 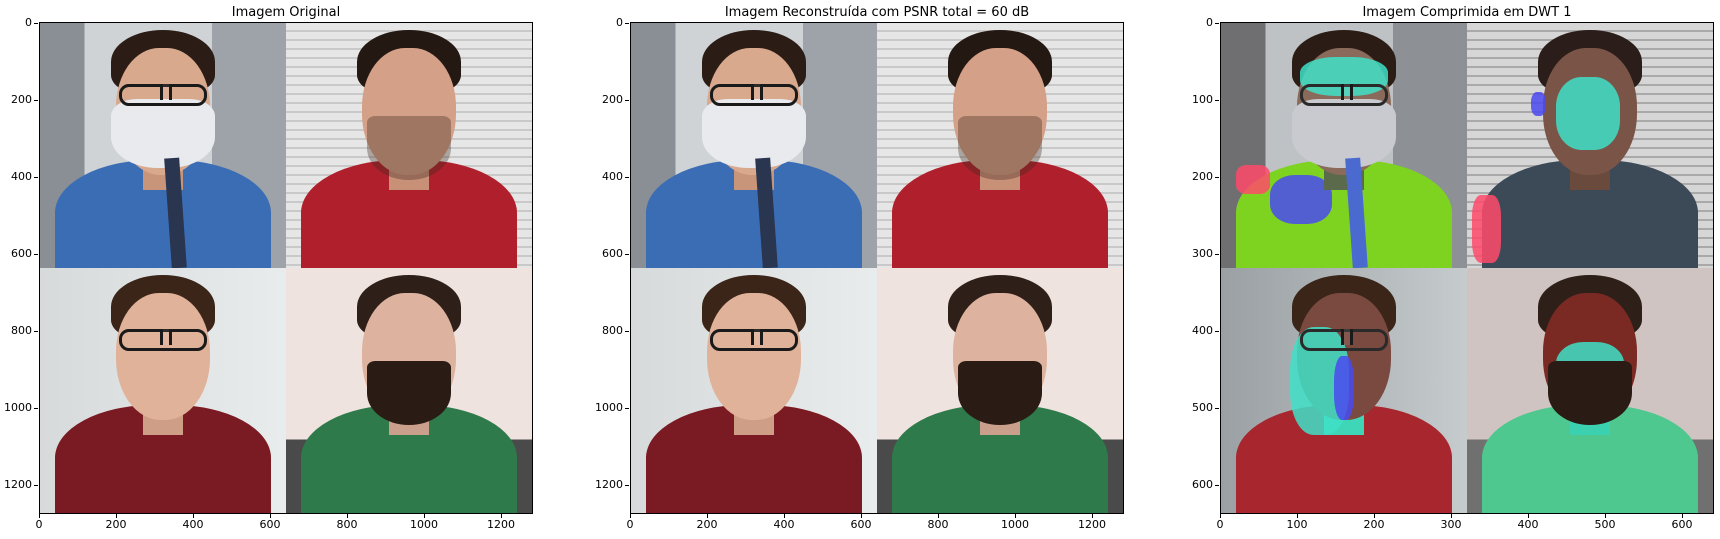 What do you see at coordinates (1196, 253) in the screenshot?
I see `y-tick-label: 300` at bounding box center [1196, 253].